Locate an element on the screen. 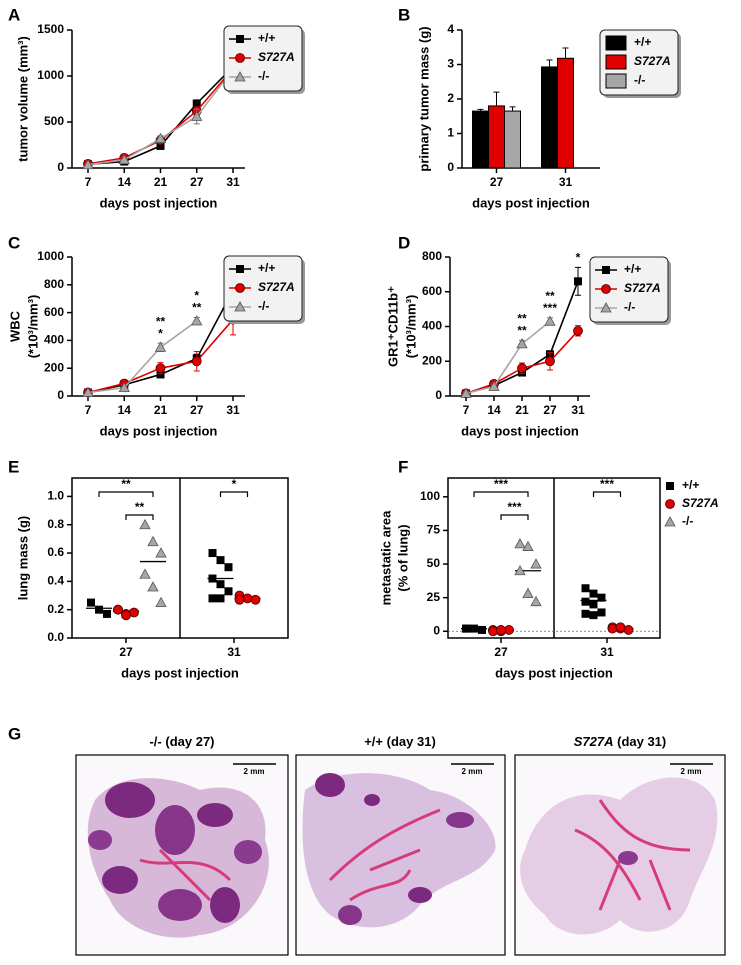 This screenshot has height=965, width=741. y-axis-title: metastatic area is located at coordinates (385, 557).